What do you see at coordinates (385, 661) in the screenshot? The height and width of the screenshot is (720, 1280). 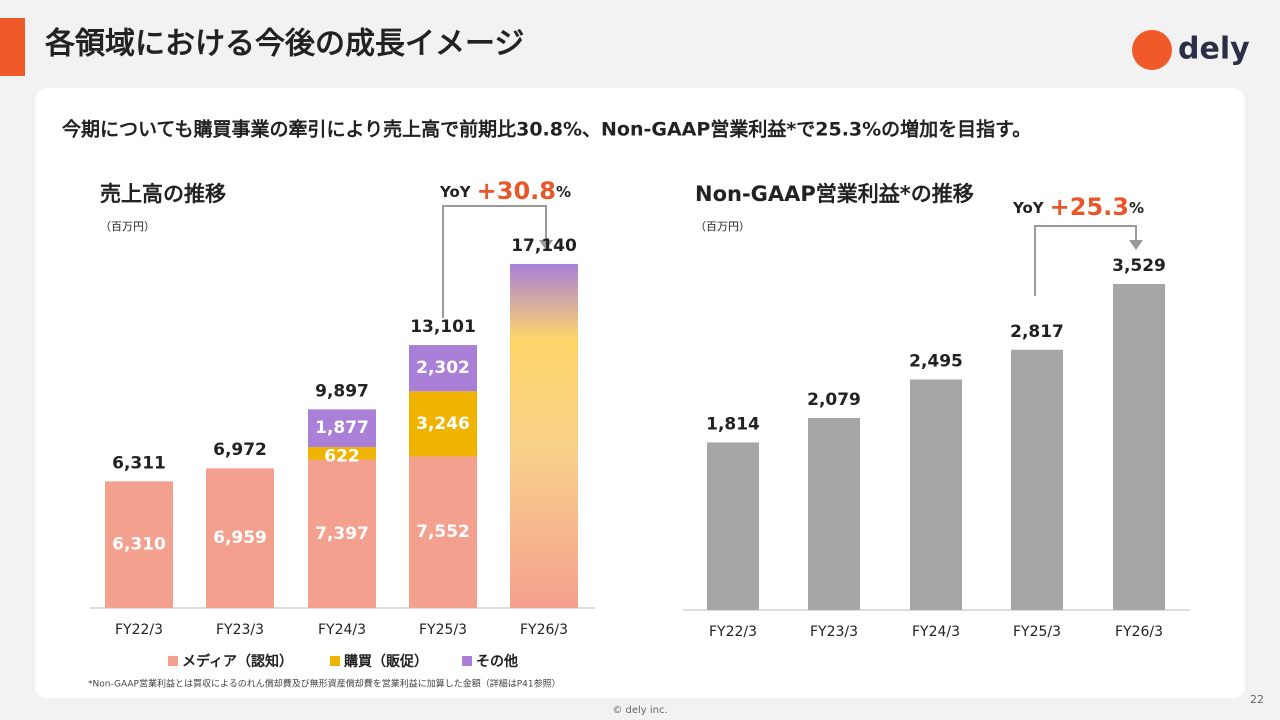 I see `legend-label: 購買（販促）` at bounding box center [385, 661].